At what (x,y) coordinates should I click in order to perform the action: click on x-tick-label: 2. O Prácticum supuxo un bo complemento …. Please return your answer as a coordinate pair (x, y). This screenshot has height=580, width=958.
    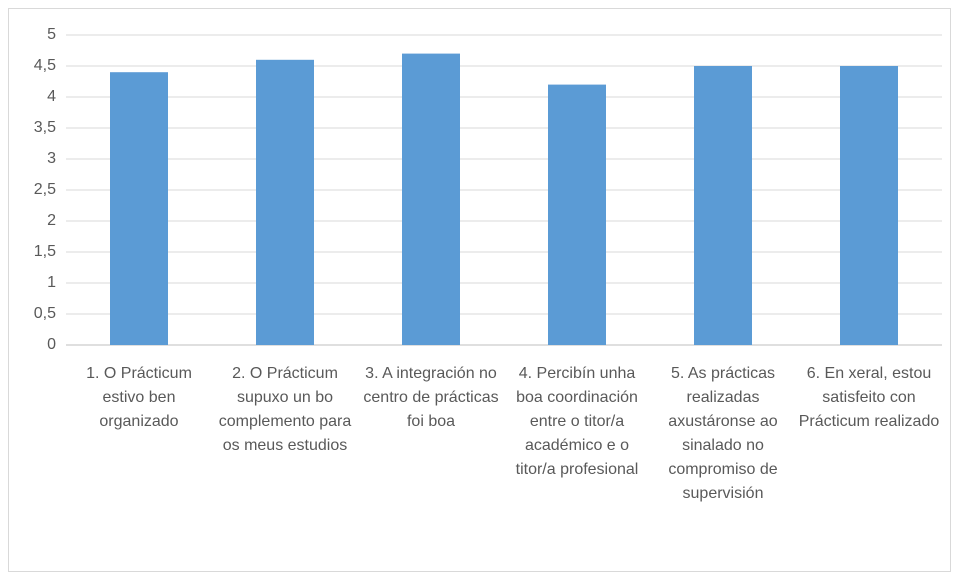
    Looking at the image, I should click on (285, 409).